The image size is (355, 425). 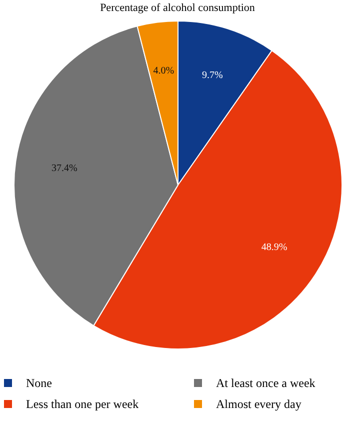 I want to click on data-label: 48.9%, so click(x=274, y=247).